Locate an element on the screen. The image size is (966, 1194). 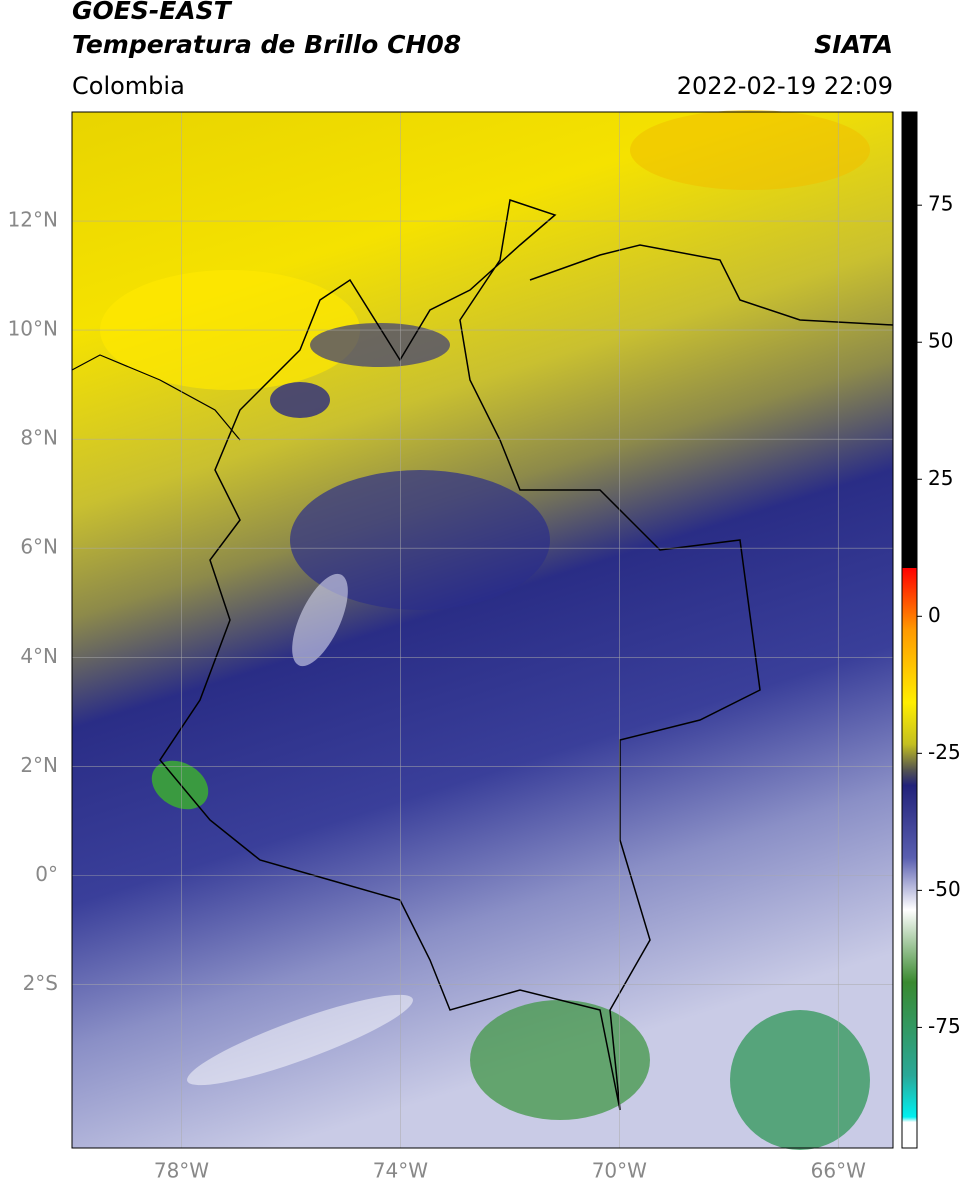
lat-tick-label: 4°N is located at coordinates (39, 656).